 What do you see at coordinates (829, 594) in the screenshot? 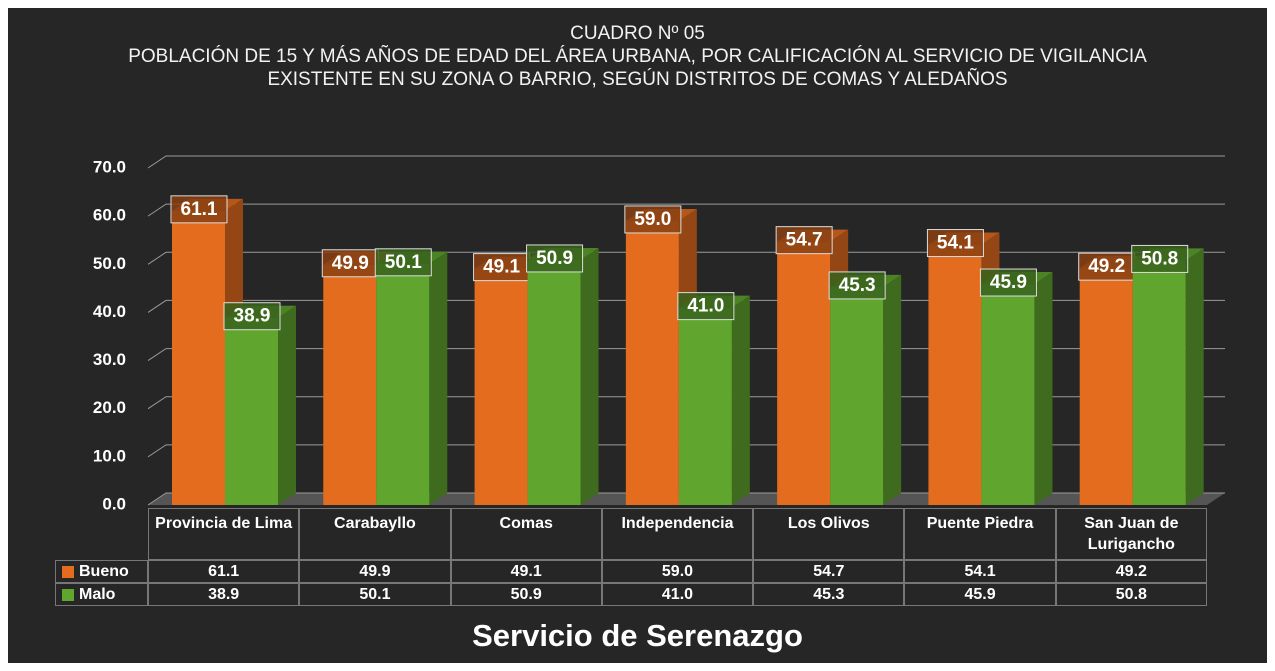
I see `table-value: 45.3` at bounding box center [829, 594].